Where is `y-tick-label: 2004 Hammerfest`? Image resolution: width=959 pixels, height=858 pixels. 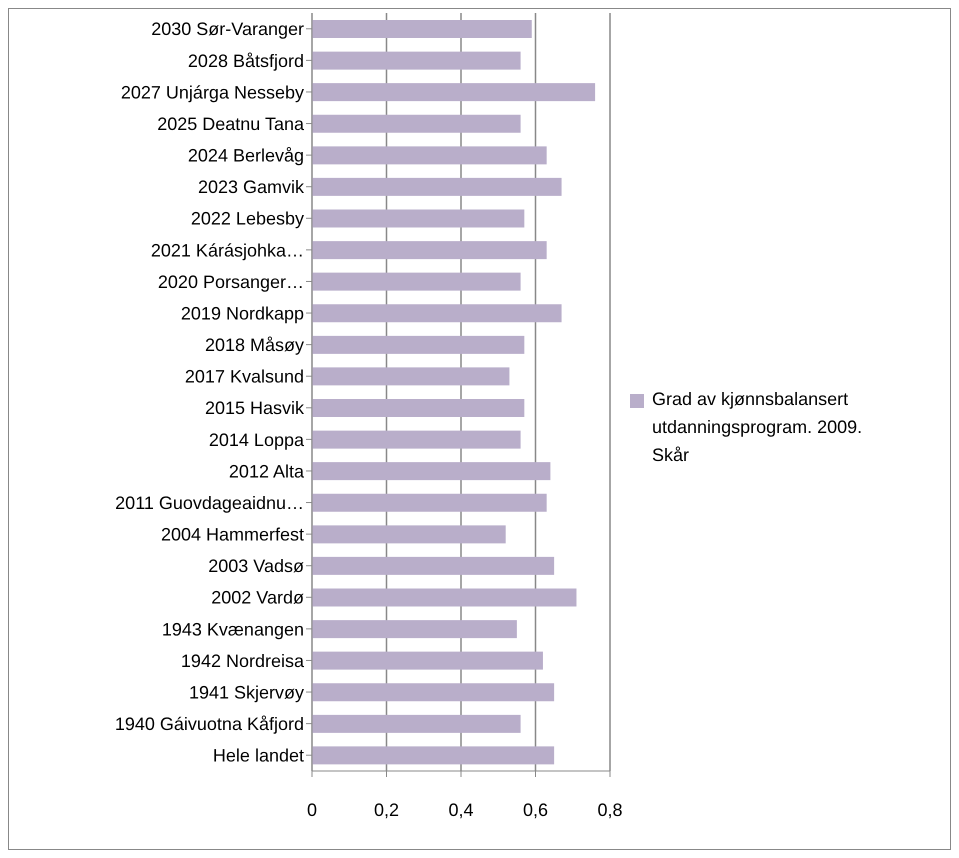
y-tick-label: 2004 Hammerfest is located at coordinates (232, 534).